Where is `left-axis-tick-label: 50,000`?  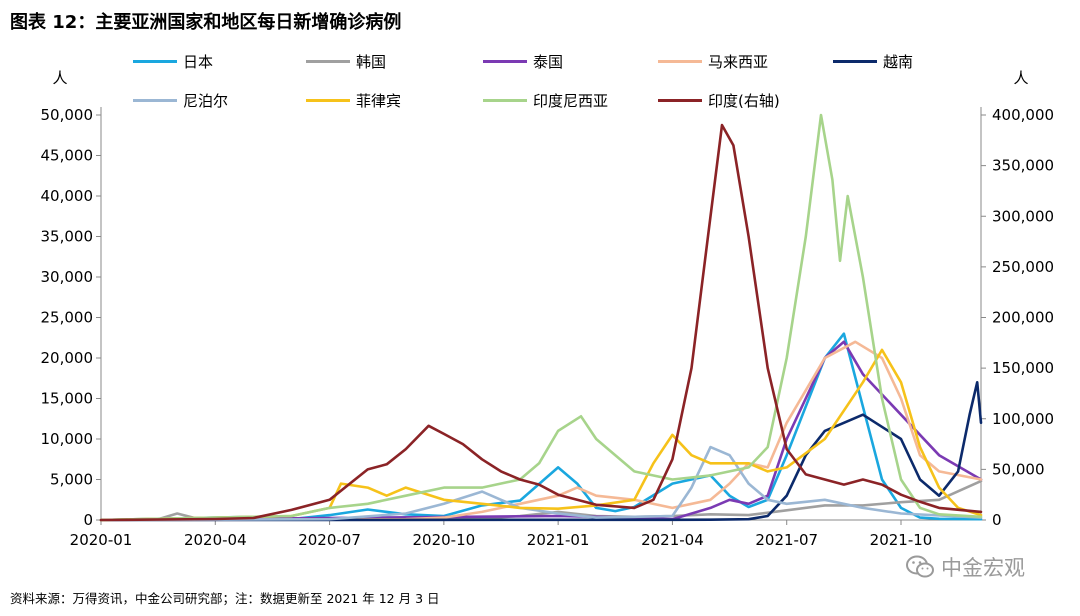 left-axis-tick-label: 50,000 is located at coordinates (67, 115).